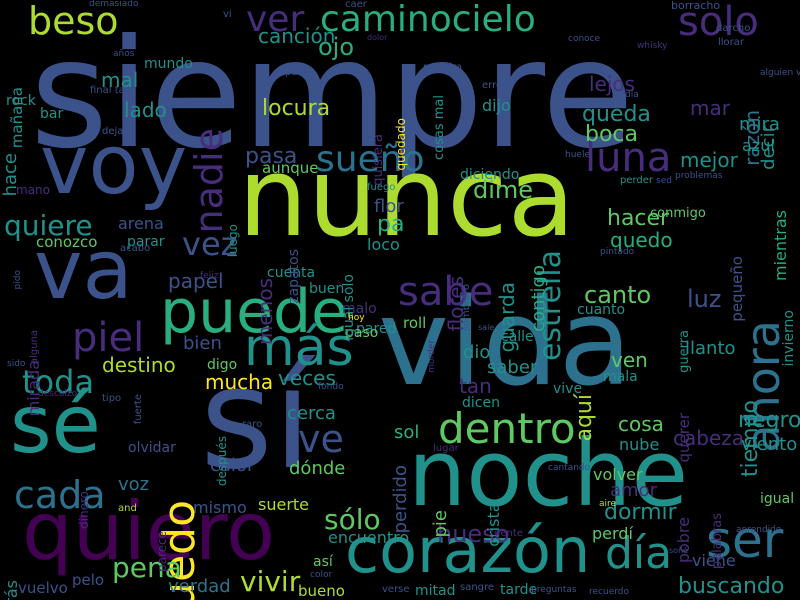  I want to click on word-lado: lado, so click(145, 110).